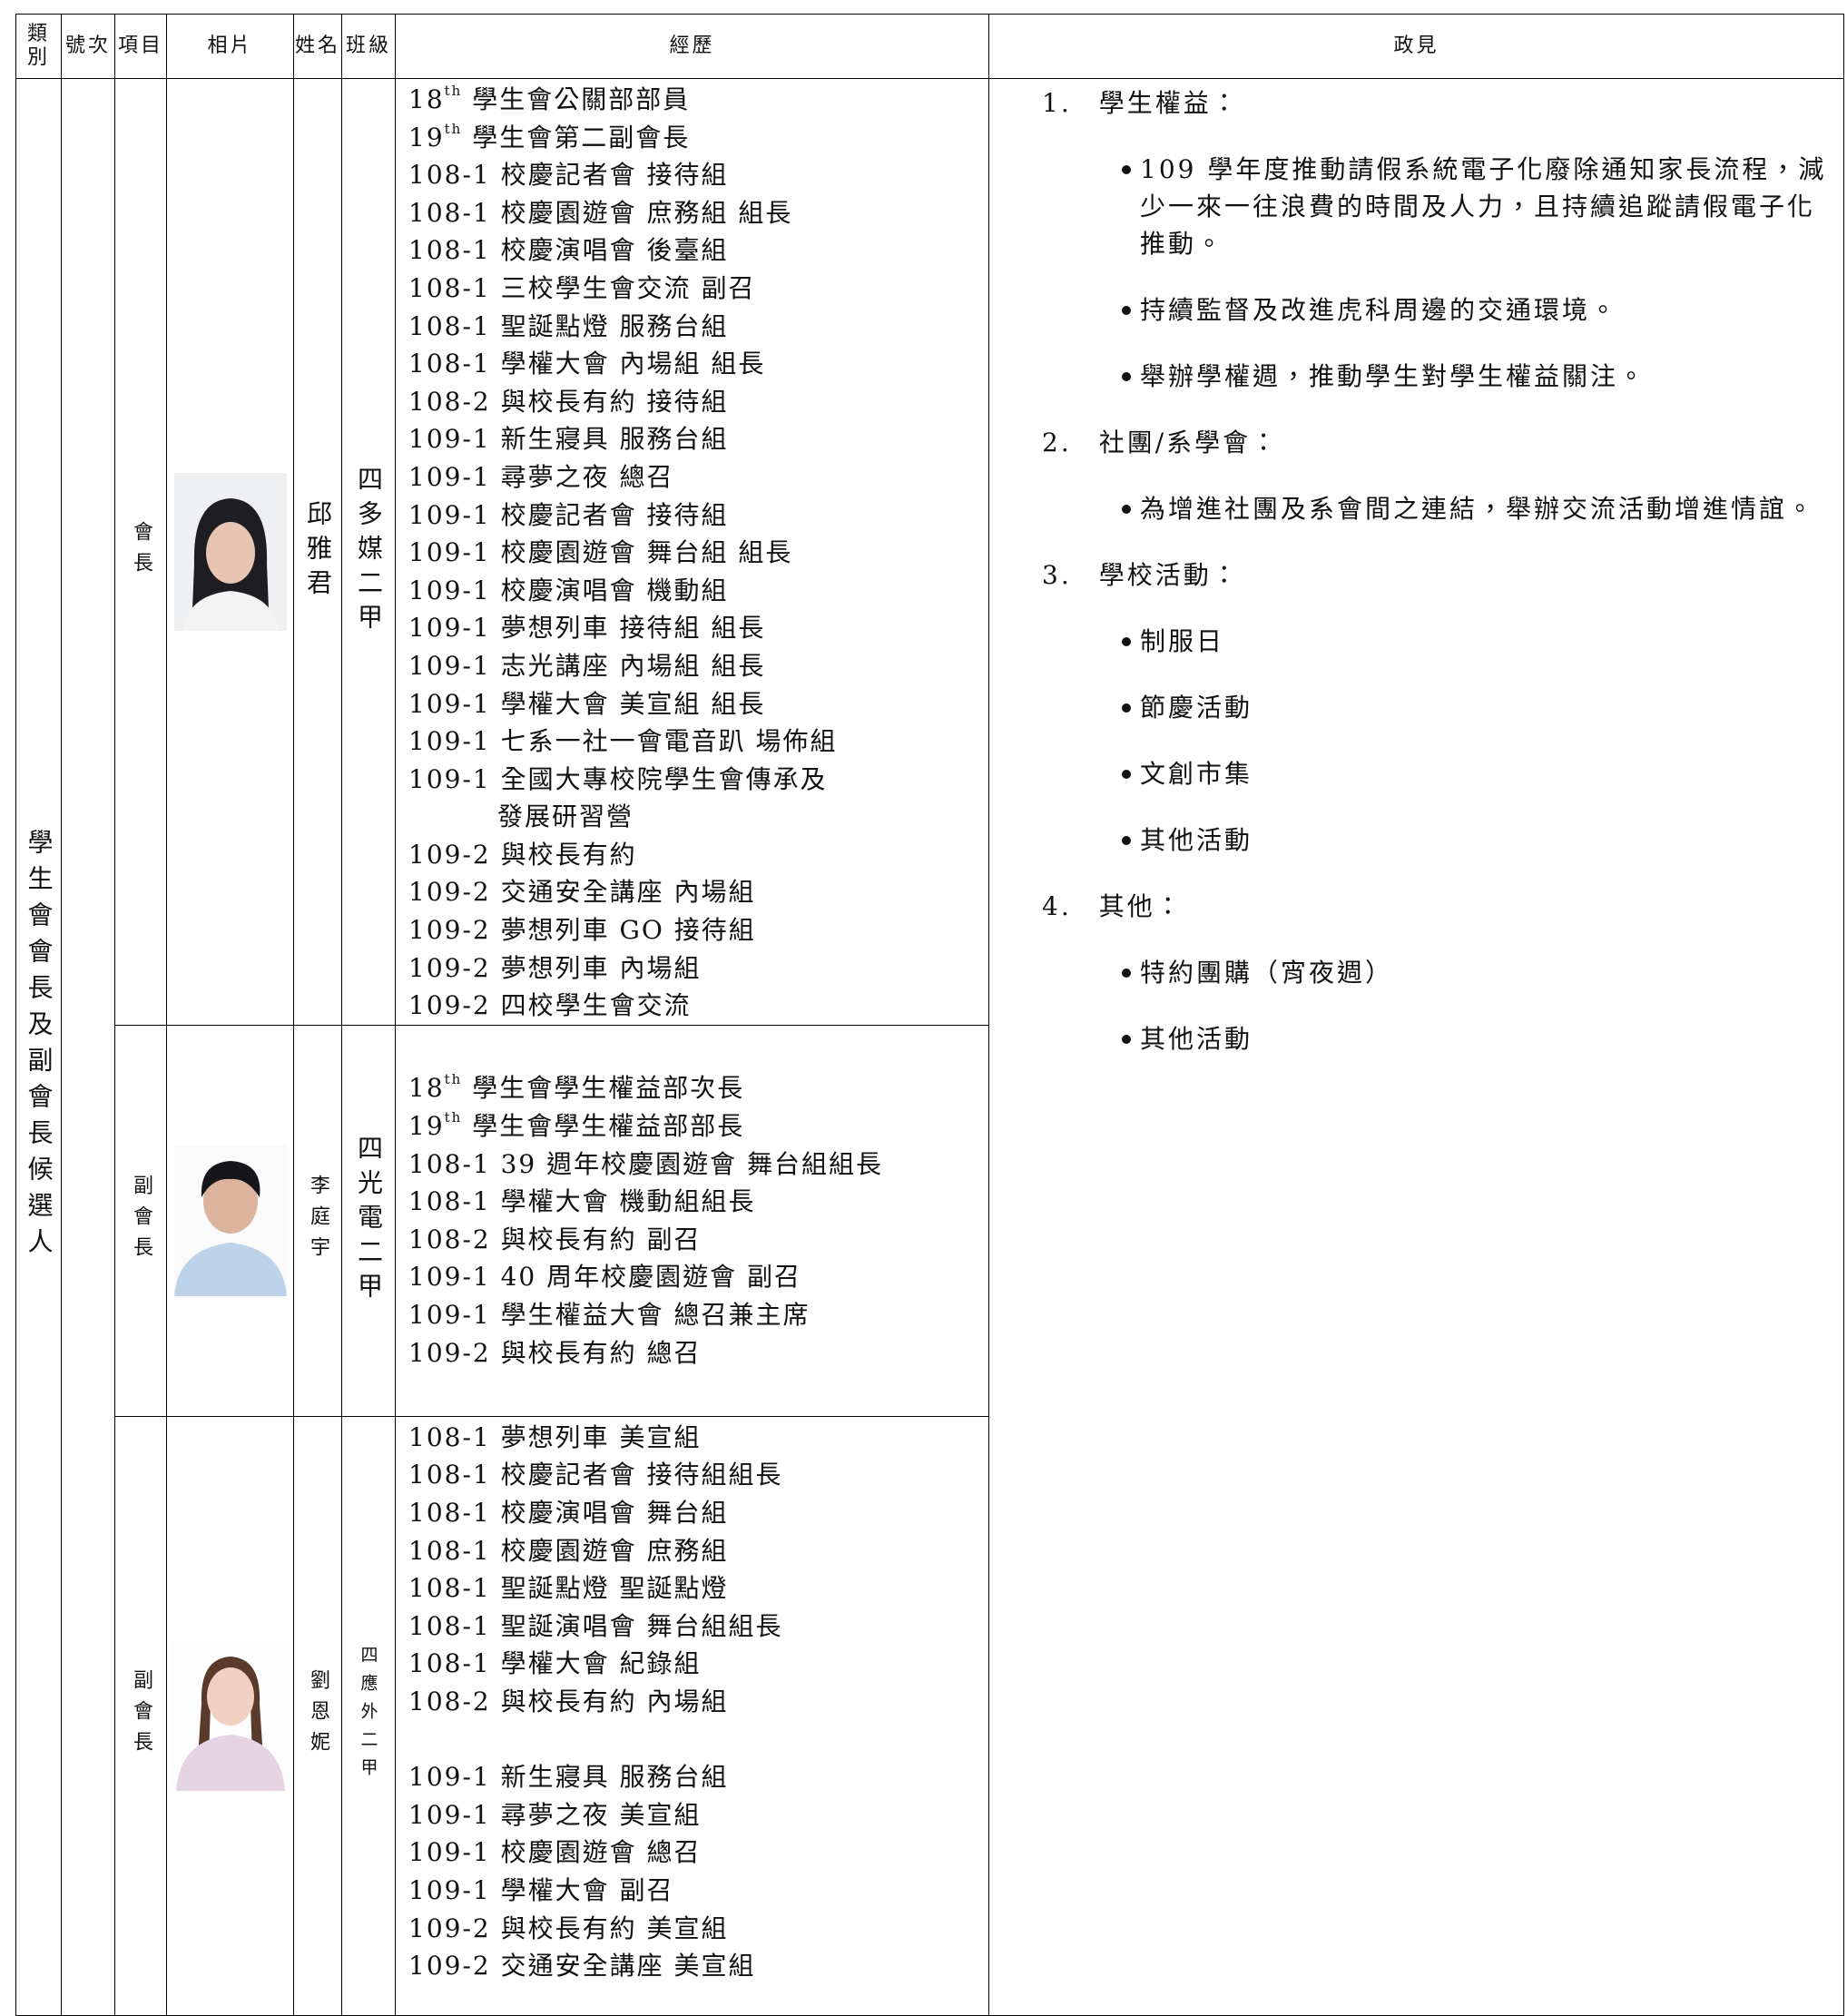 This screenshot has height=2016, width=1847. I want to click on platform-heading: 1. 學生權益：, so click(1439, 103).